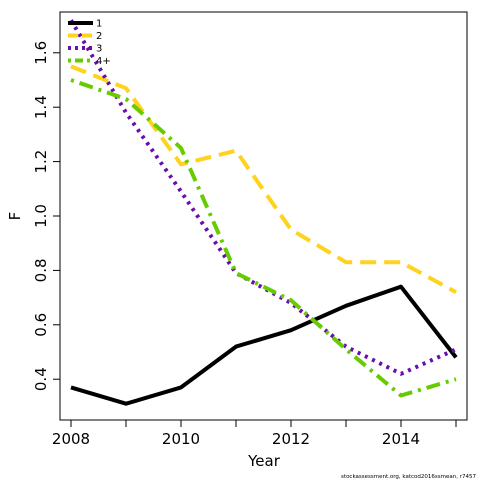 Image resolution: width=480 pixels, height=480 pixels. What do you see at coordinates (291, 439) in the screenshot?
I see `x-tick-label: 2012` at bounding box center [291, 439].